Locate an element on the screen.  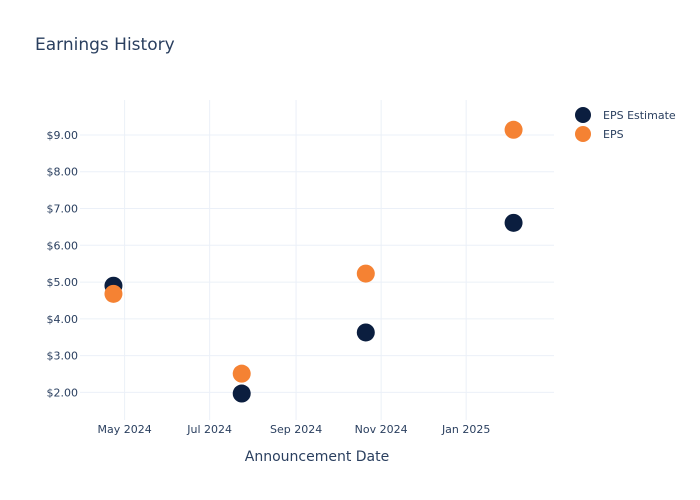
legend-label: EPS Estimate is located at coordinates (639, 115).